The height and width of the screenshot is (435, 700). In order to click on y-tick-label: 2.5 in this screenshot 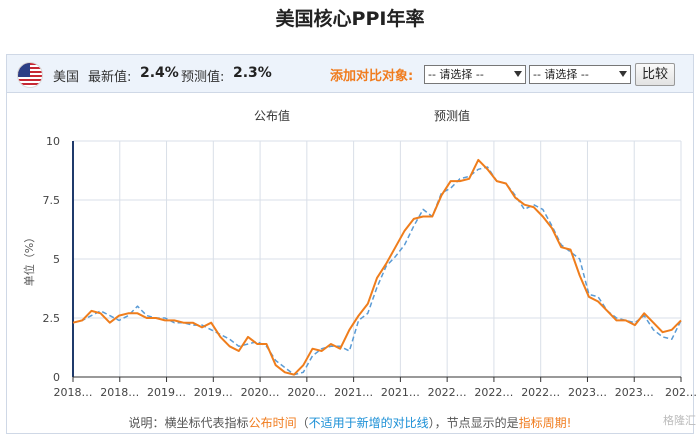, I will do `click(52, 318)`.